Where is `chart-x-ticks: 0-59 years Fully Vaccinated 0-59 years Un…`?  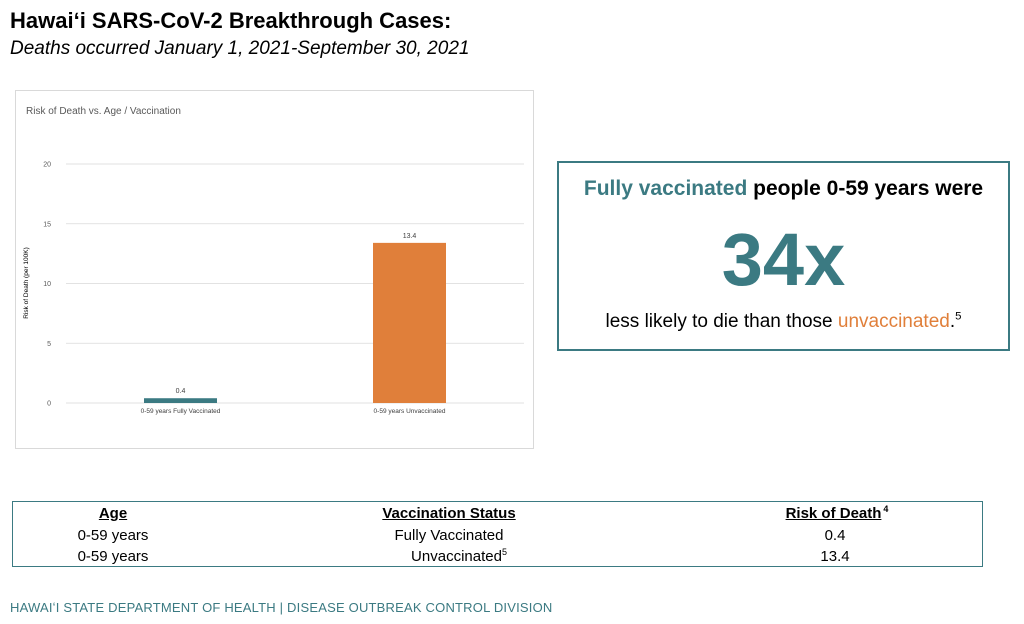 chart-x-ticks: 0-59 years Fully Vaccinated 0-59 years Un… is located at coordinates (293, 411).